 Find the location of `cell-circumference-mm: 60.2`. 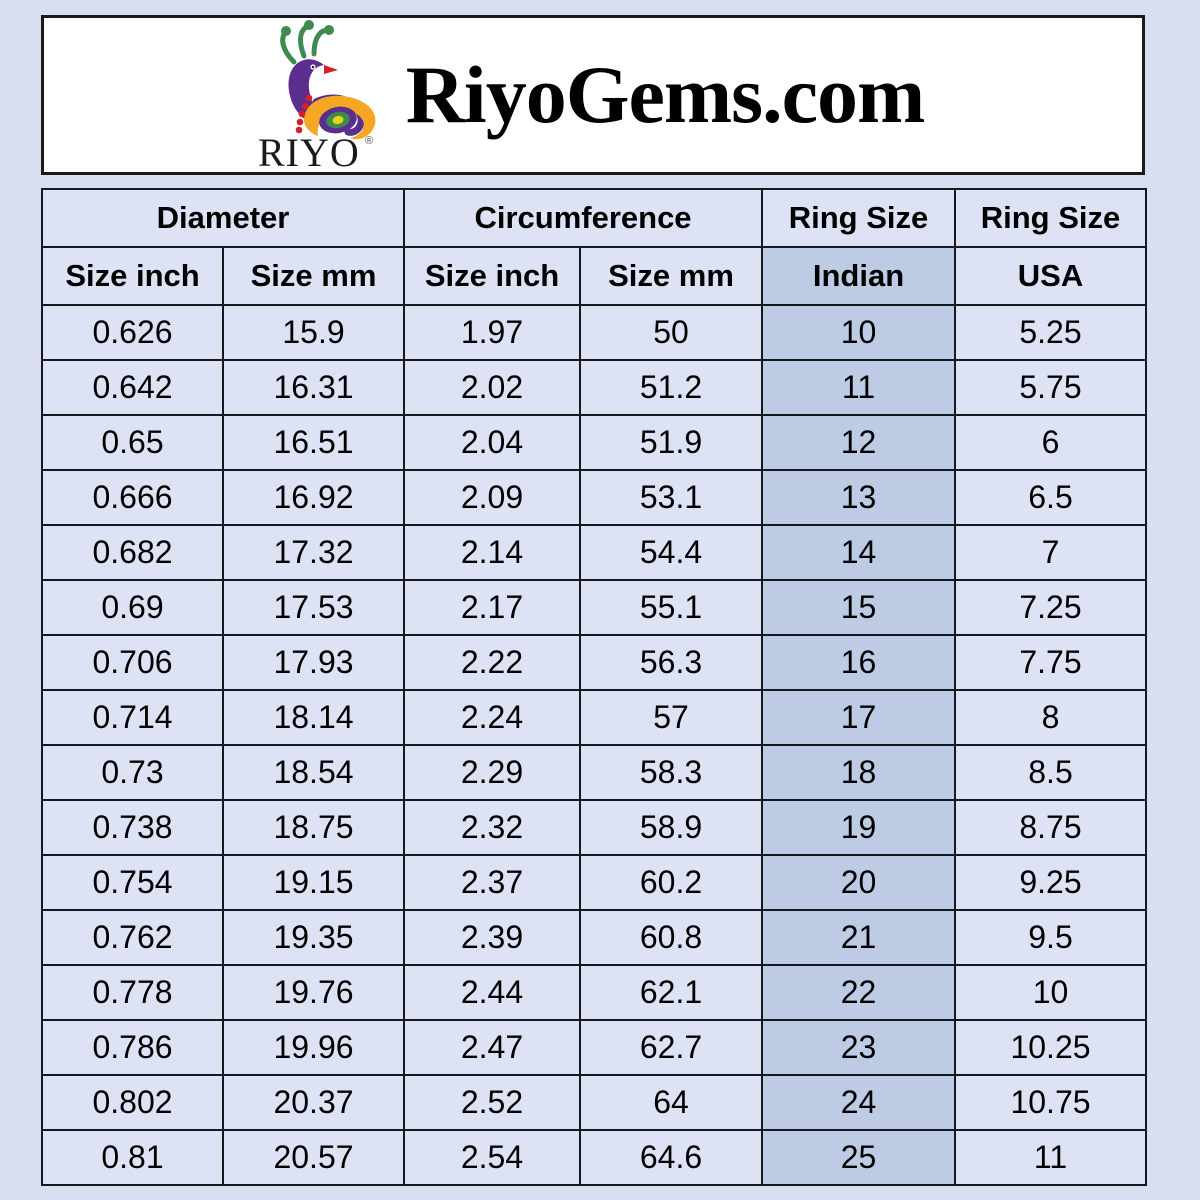

cell-circumference-mm: 60.2 is located at coordinates (671, 882).